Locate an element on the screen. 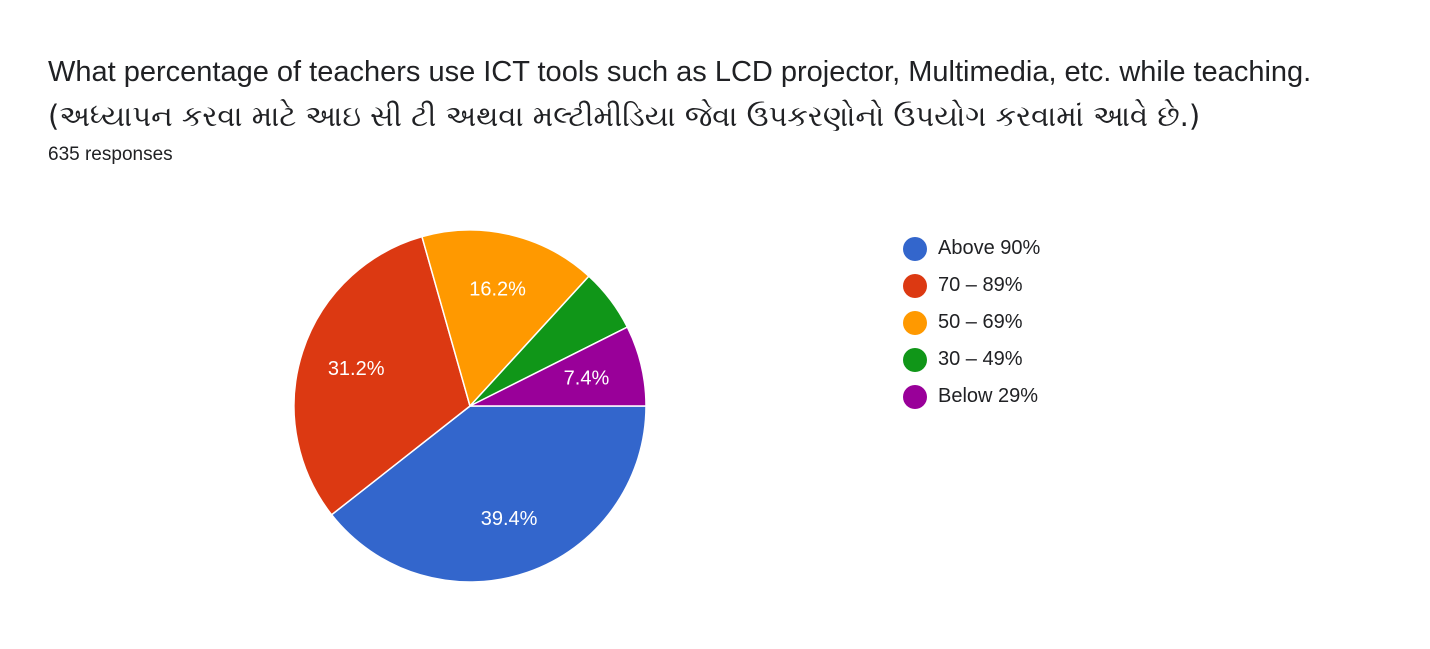 The height and width of the screenshot is (649, 1430). legend-item: 50 – 69% is located at coordinates (971, 322).